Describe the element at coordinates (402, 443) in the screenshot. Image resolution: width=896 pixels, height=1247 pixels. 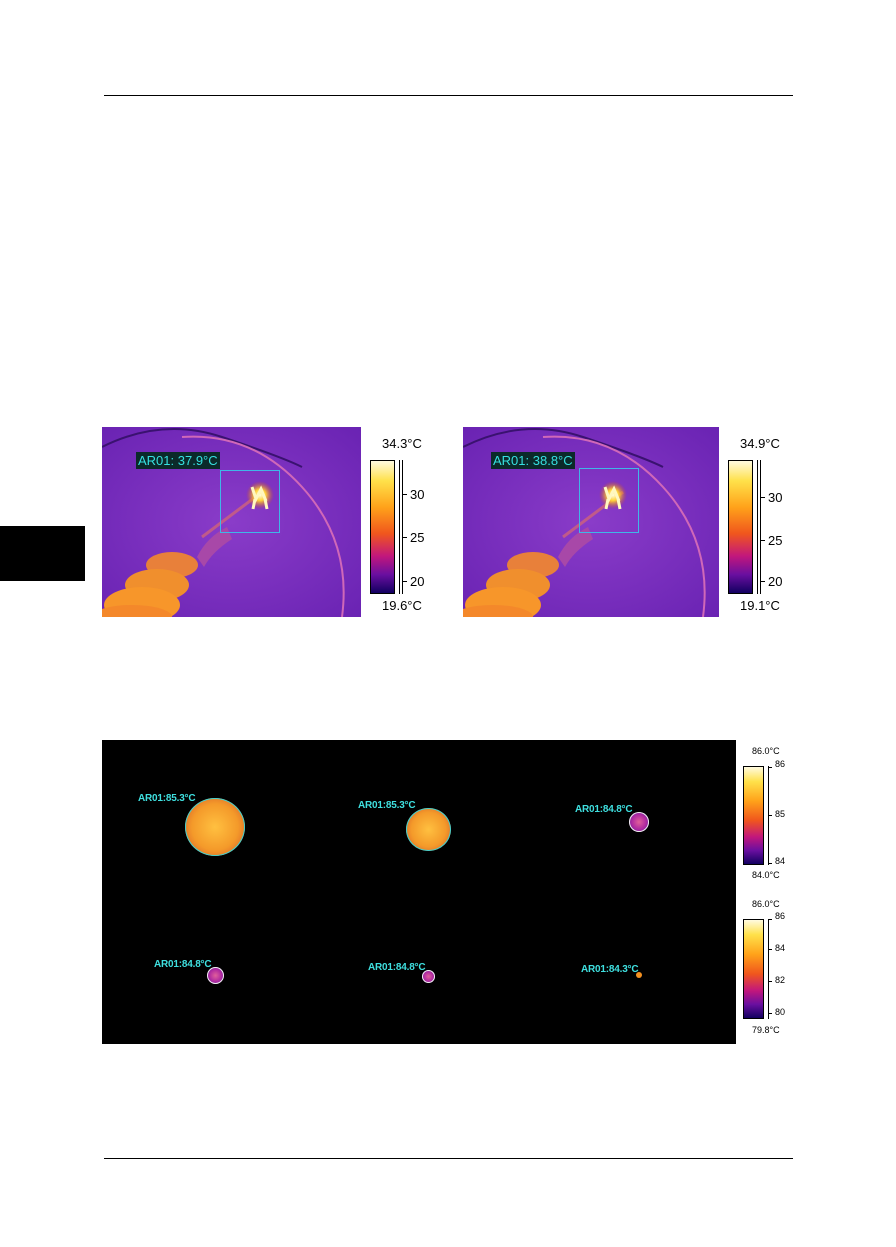
I see `scale-max-label: 34.3°C` at that location.